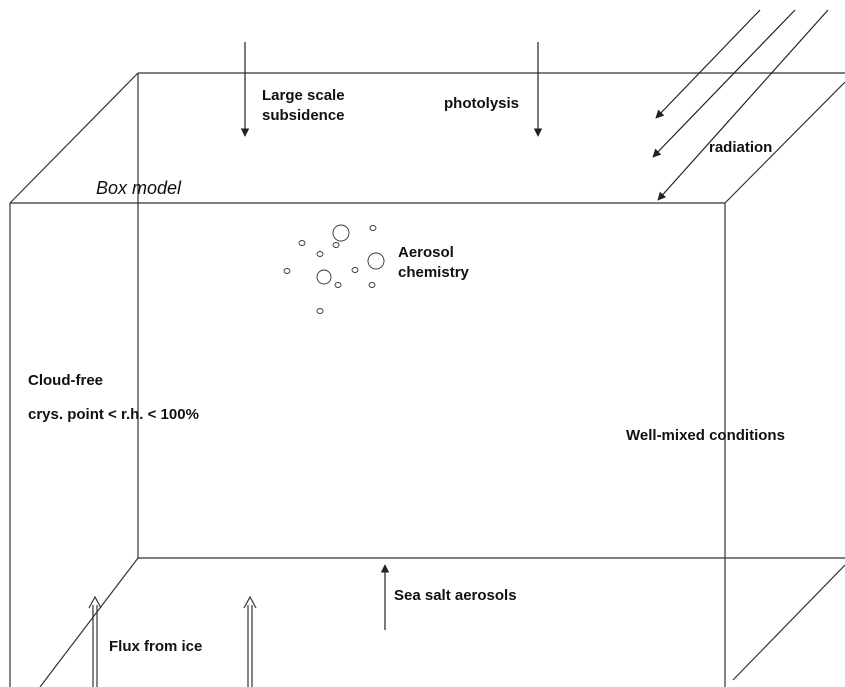  What do you see at coordinates (303, 95) in the screenshot?
I see `subsidence-label: Large scale` at bounding box center [303, 95].